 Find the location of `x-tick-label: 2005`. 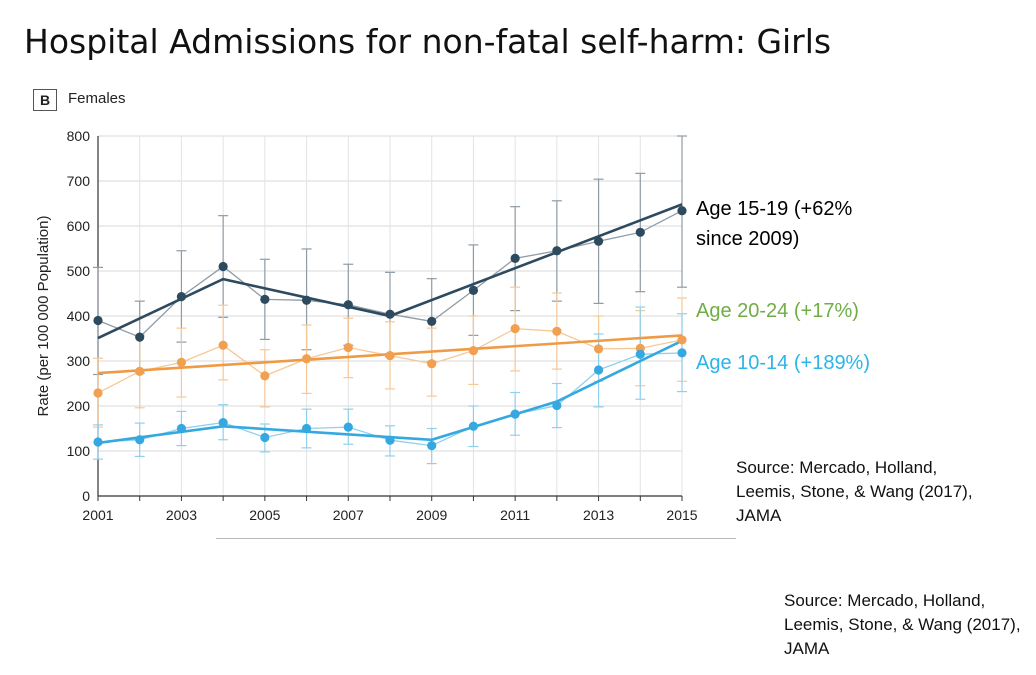

x-tick-label: 2005 is located at coordinates (264, 515).